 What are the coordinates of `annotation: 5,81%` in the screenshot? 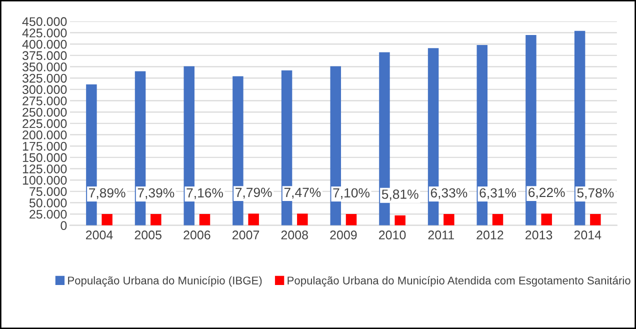 It's located at (400, 195).